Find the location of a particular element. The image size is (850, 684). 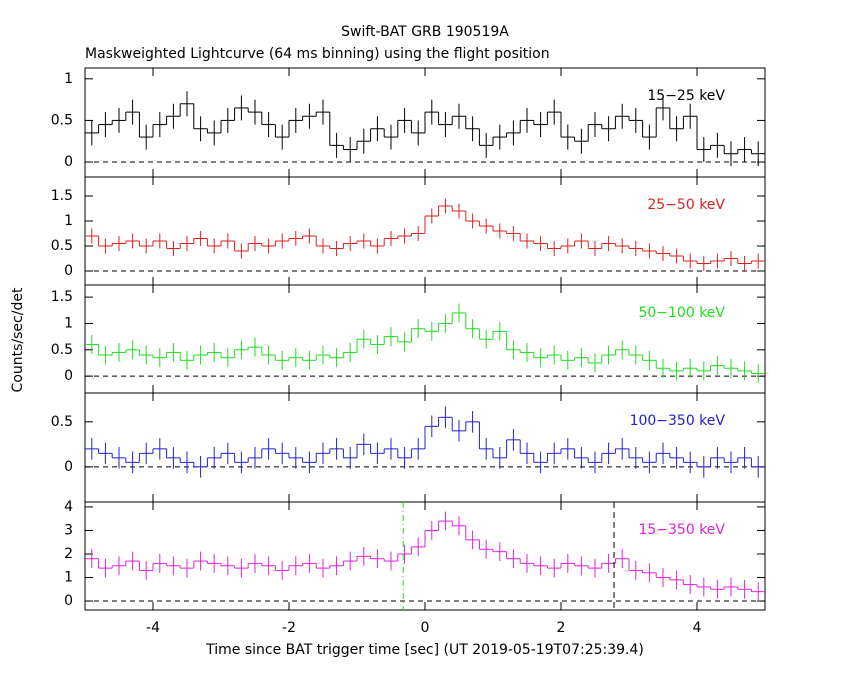

x-tick-label: -4 is located at coordinates (153, 628).